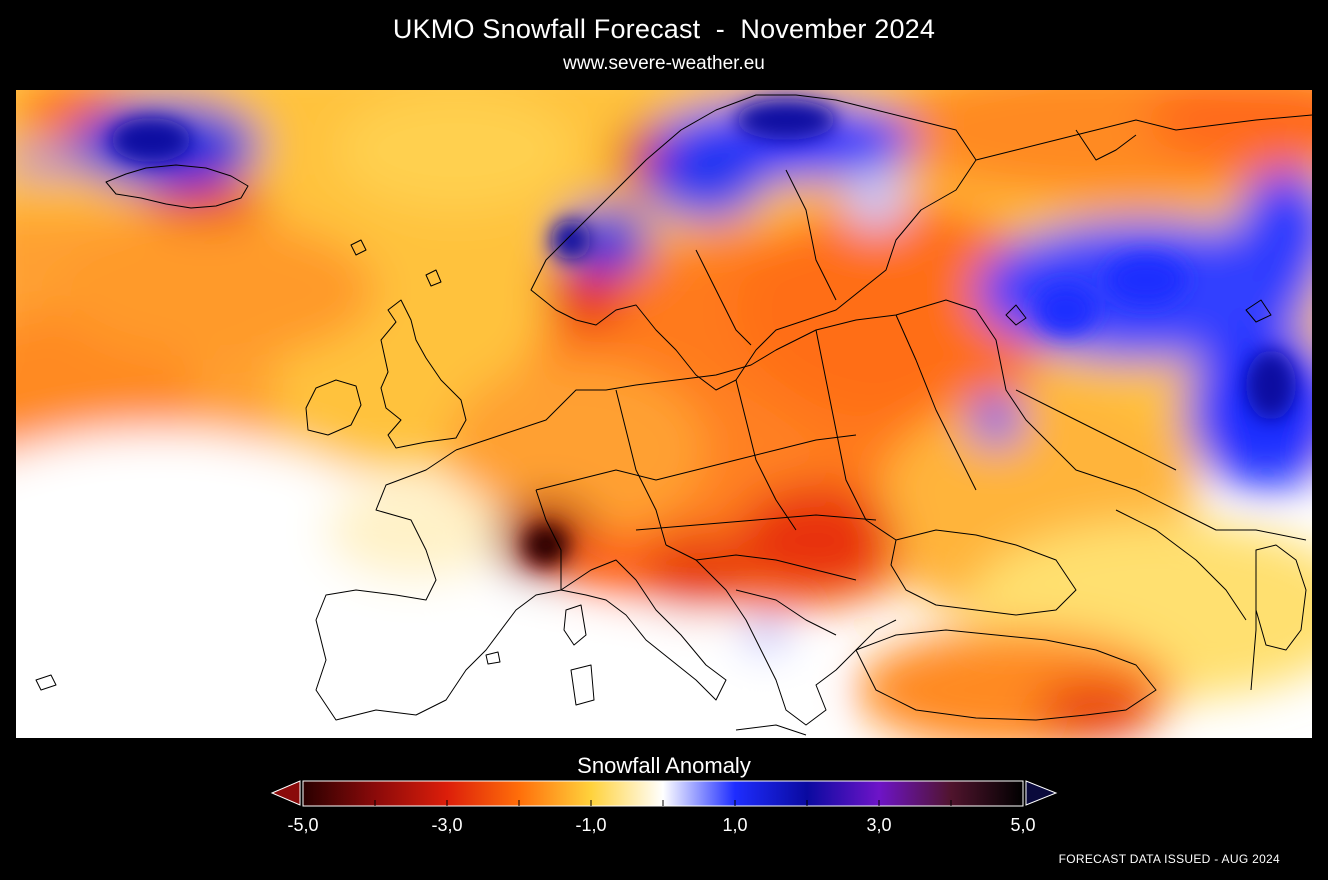  Describe the element at coordinates (664, 765) in the screenshot. I see `legend-title: Snowfall Anomaly` at that location.